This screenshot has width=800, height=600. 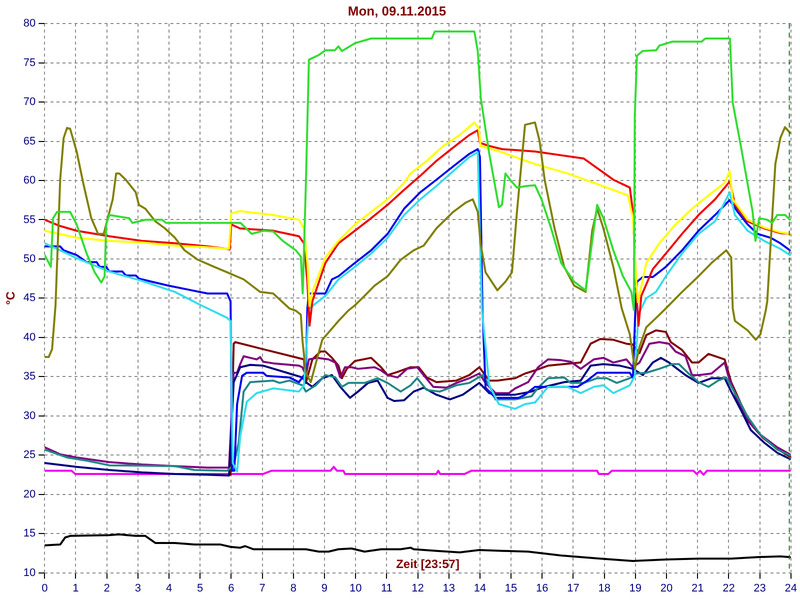 I want to click on x-tick-label: 11, so click(x=386, y=588).